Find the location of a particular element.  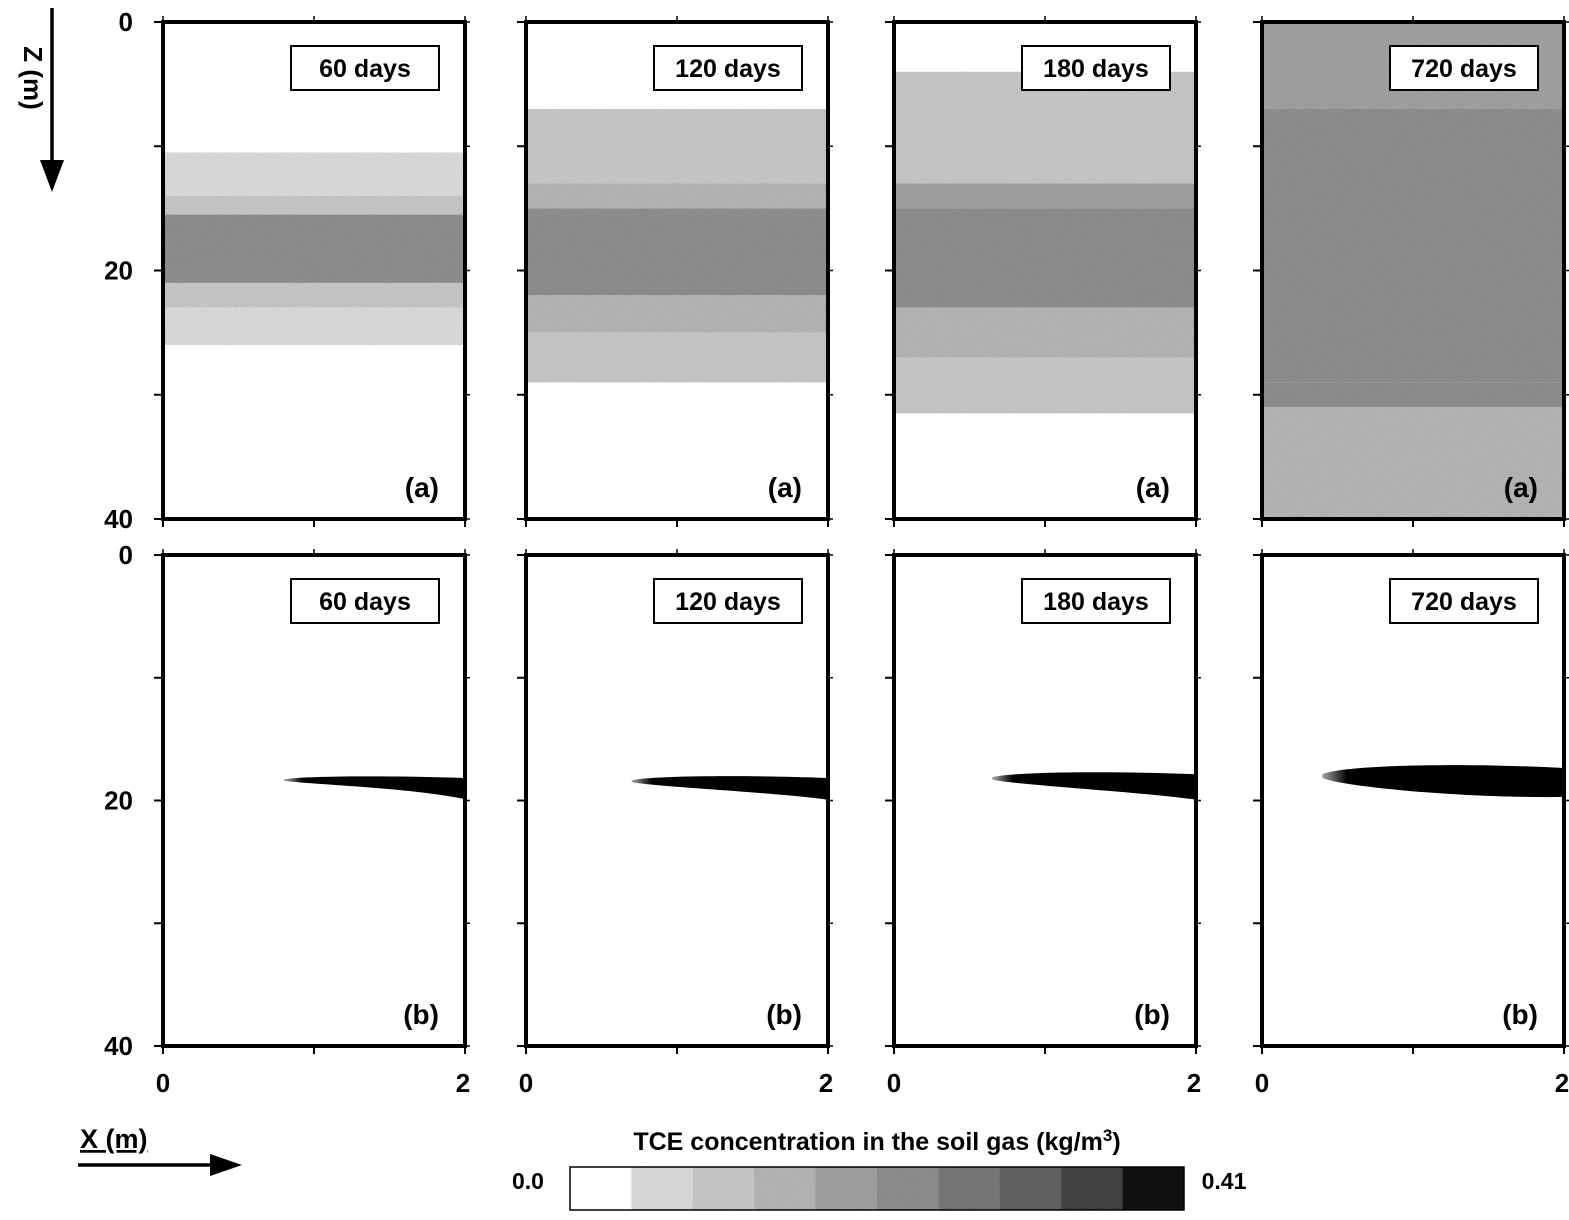

z-axis-indicator: Z (m) is located at coordinates (41, 100).